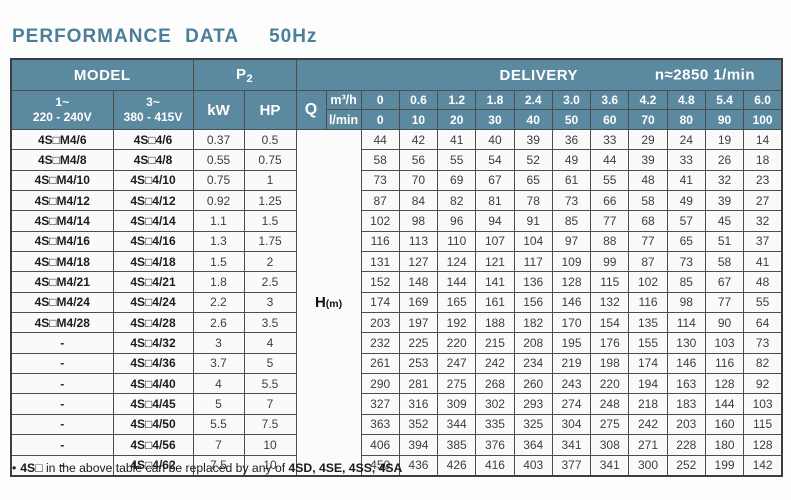 The height and width of the screenshot is (500, 791). Describe the element at coordinates (686, 384) in the screenshot. I see `head-value-cell: 163` at that location.